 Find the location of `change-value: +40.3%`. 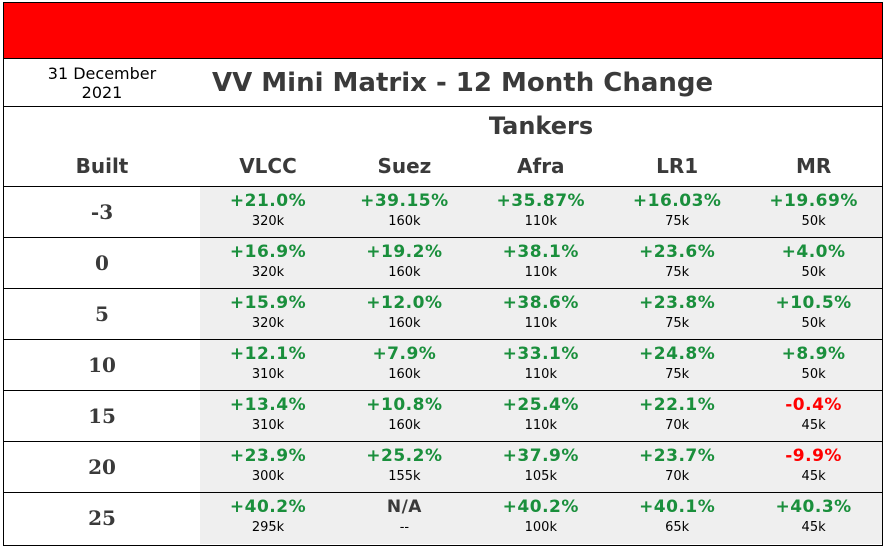

change-value: +40.3% is located at coordinates (813, 507).